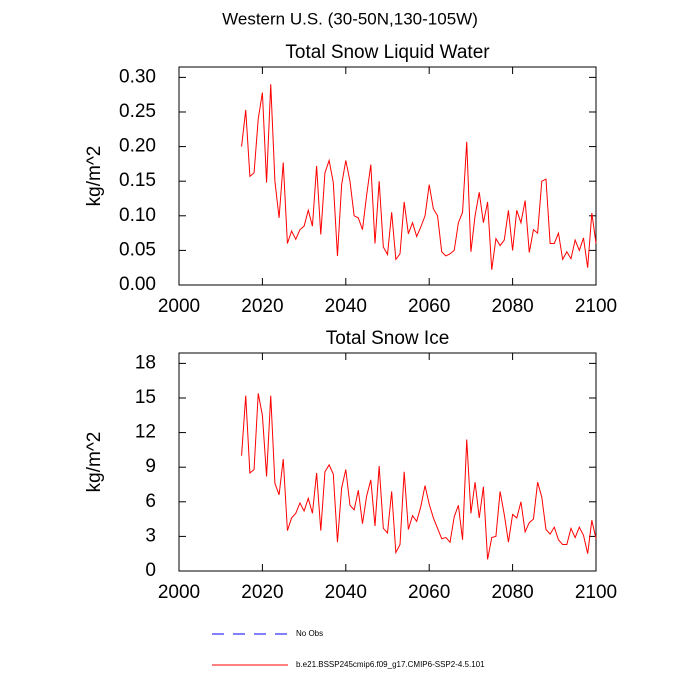 This screenshot has height=700, width=700. Describe the element at coordinates (137, 249) in the screenshot. I see `y-tick-label: 0.05` at that location.